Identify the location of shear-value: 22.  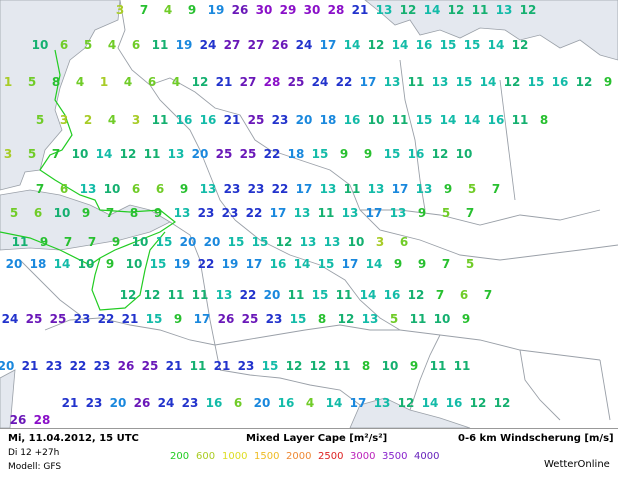
(254, 213).